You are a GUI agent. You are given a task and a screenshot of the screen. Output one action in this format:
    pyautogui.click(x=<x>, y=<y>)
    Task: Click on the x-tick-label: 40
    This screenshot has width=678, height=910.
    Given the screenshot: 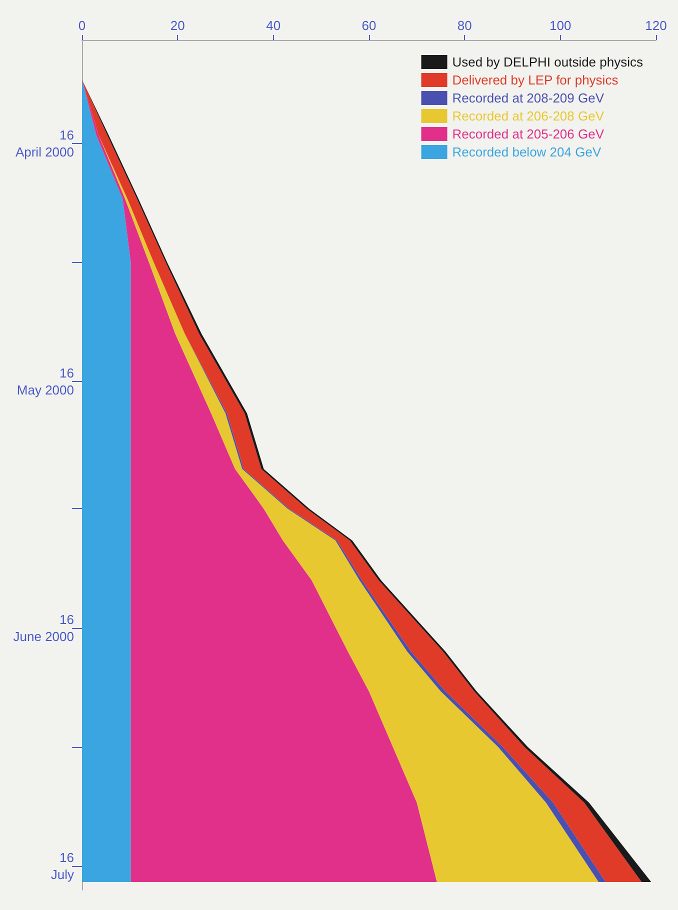 What is the action you would take?
    pyautogui.click(x=273, y=25)
    